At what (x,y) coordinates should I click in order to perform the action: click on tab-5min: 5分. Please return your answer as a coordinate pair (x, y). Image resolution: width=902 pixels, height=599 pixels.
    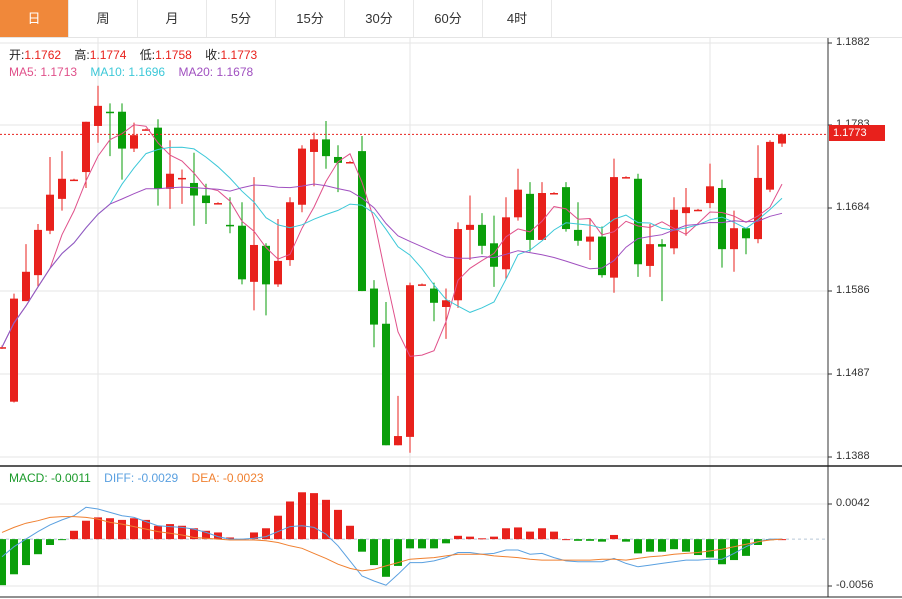
    Looking at the image, I should click on (241, 18).